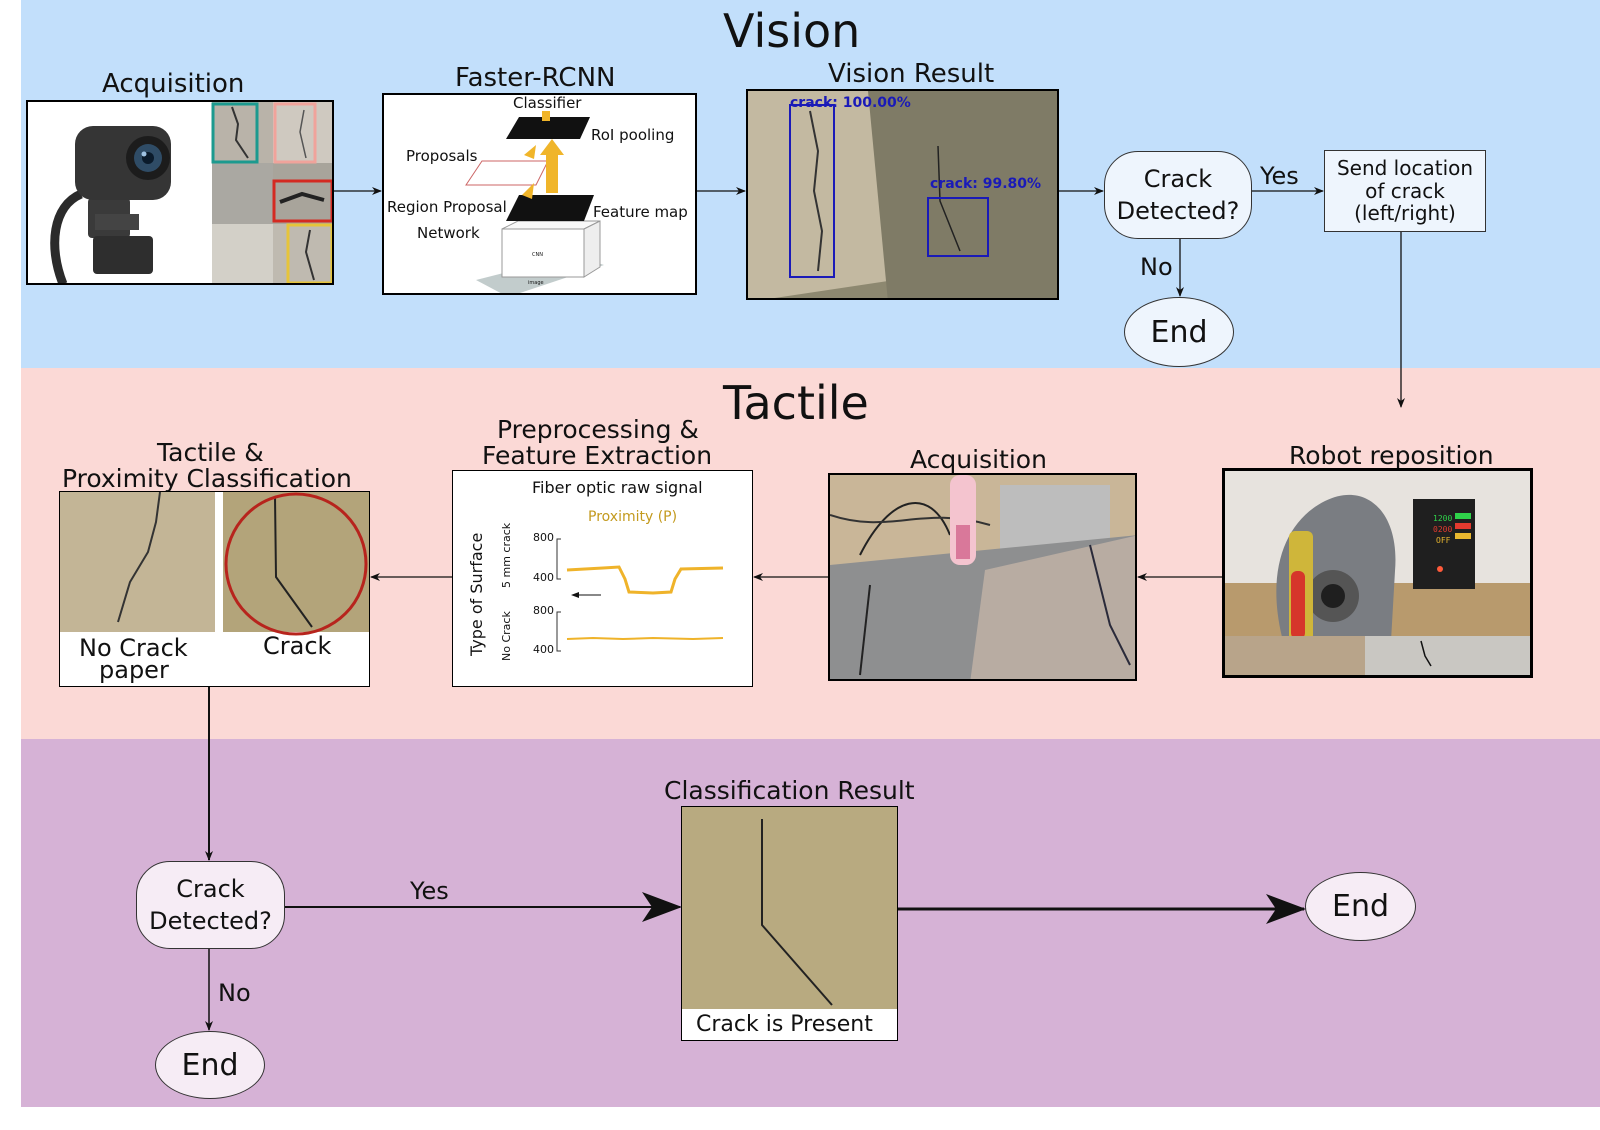  What do you see at coordinates (784, 1024) in the screenshot?
I see `crack-present-label: Crack is Present` at bounding box center [784, 1024].